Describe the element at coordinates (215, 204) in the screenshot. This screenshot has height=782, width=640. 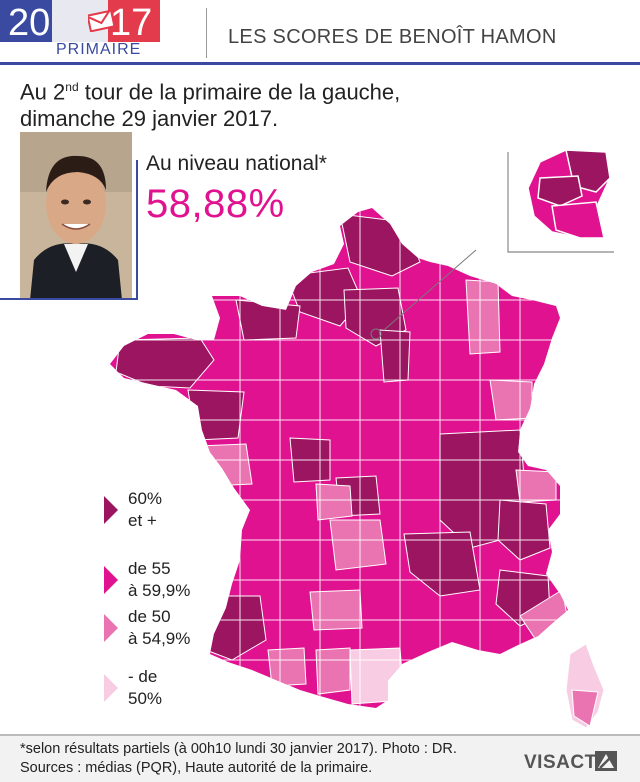
I see `national-value: 58,88%` at that location.